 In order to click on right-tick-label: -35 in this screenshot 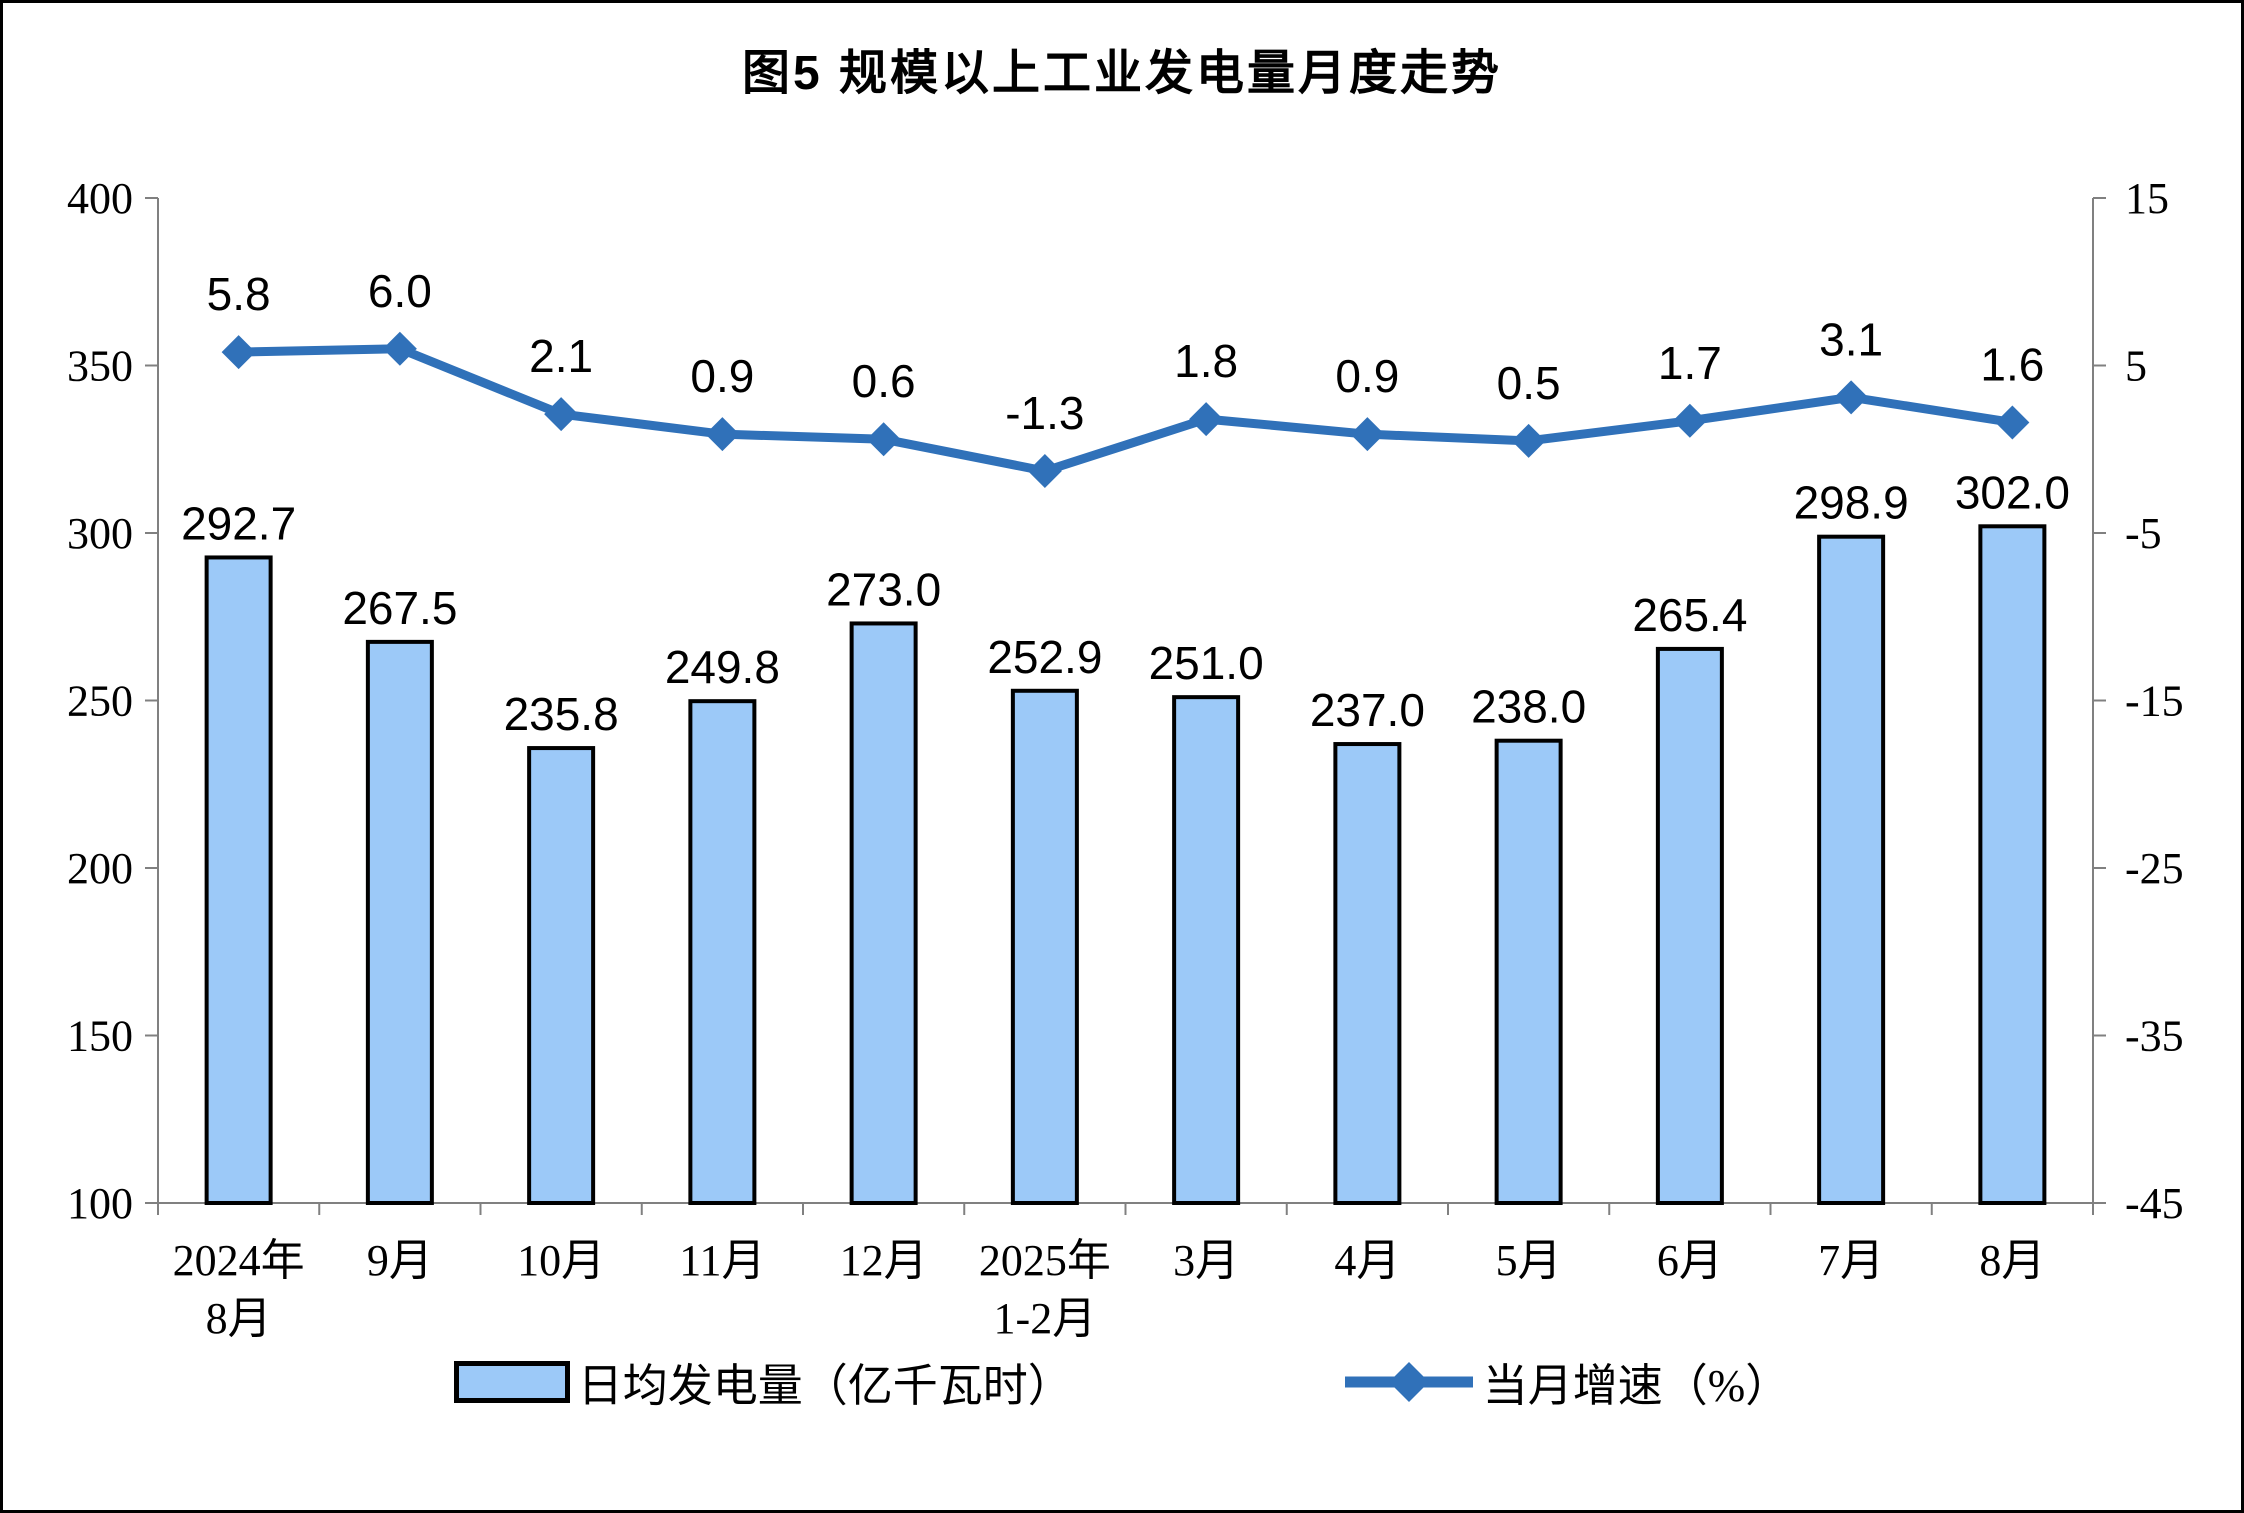, I will do `click(2154, 1036)`.